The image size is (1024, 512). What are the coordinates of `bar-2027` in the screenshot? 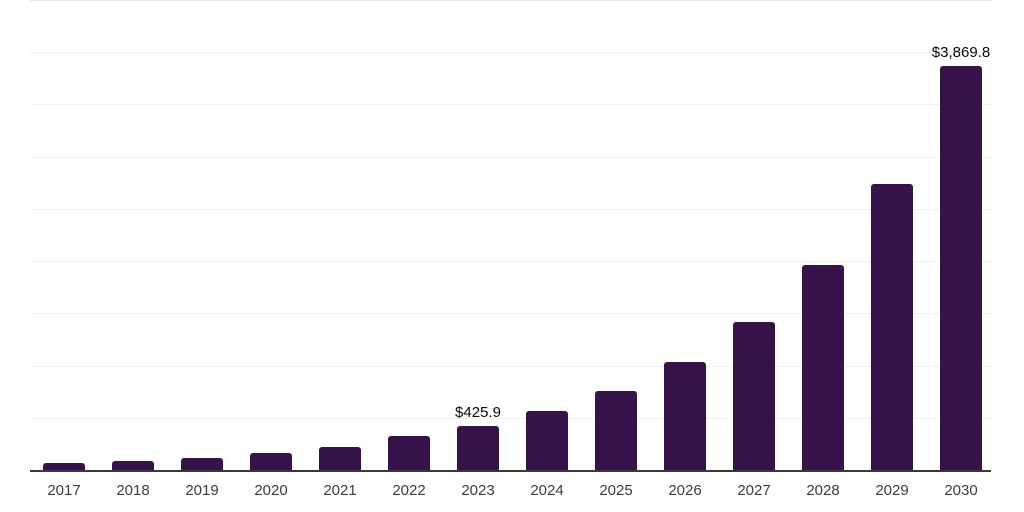 It's located at (754, 396).